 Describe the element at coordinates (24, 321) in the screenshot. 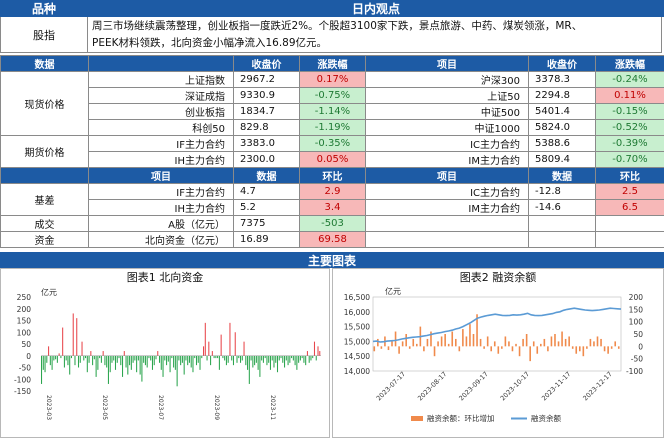

I see `chart1-ytick: 150` at that location.